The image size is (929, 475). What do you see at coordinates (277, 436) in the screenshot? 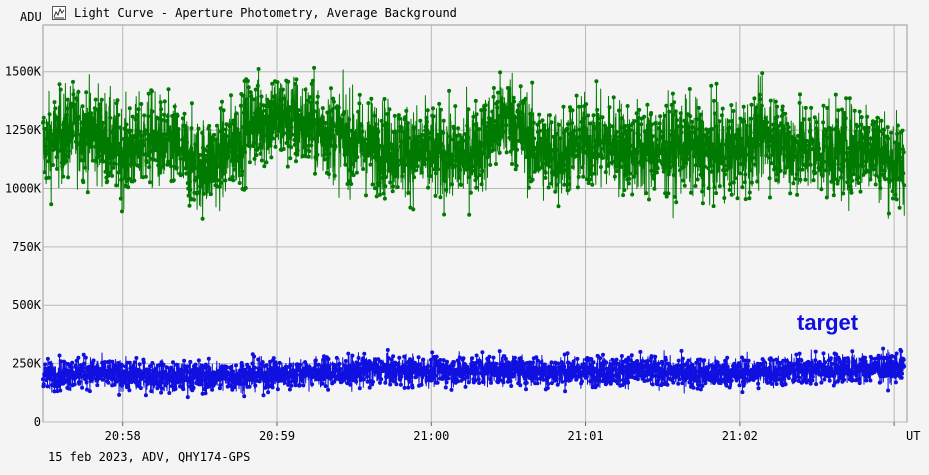
I see `x-tick-label: 20:59` at bounding box center [277, 436].